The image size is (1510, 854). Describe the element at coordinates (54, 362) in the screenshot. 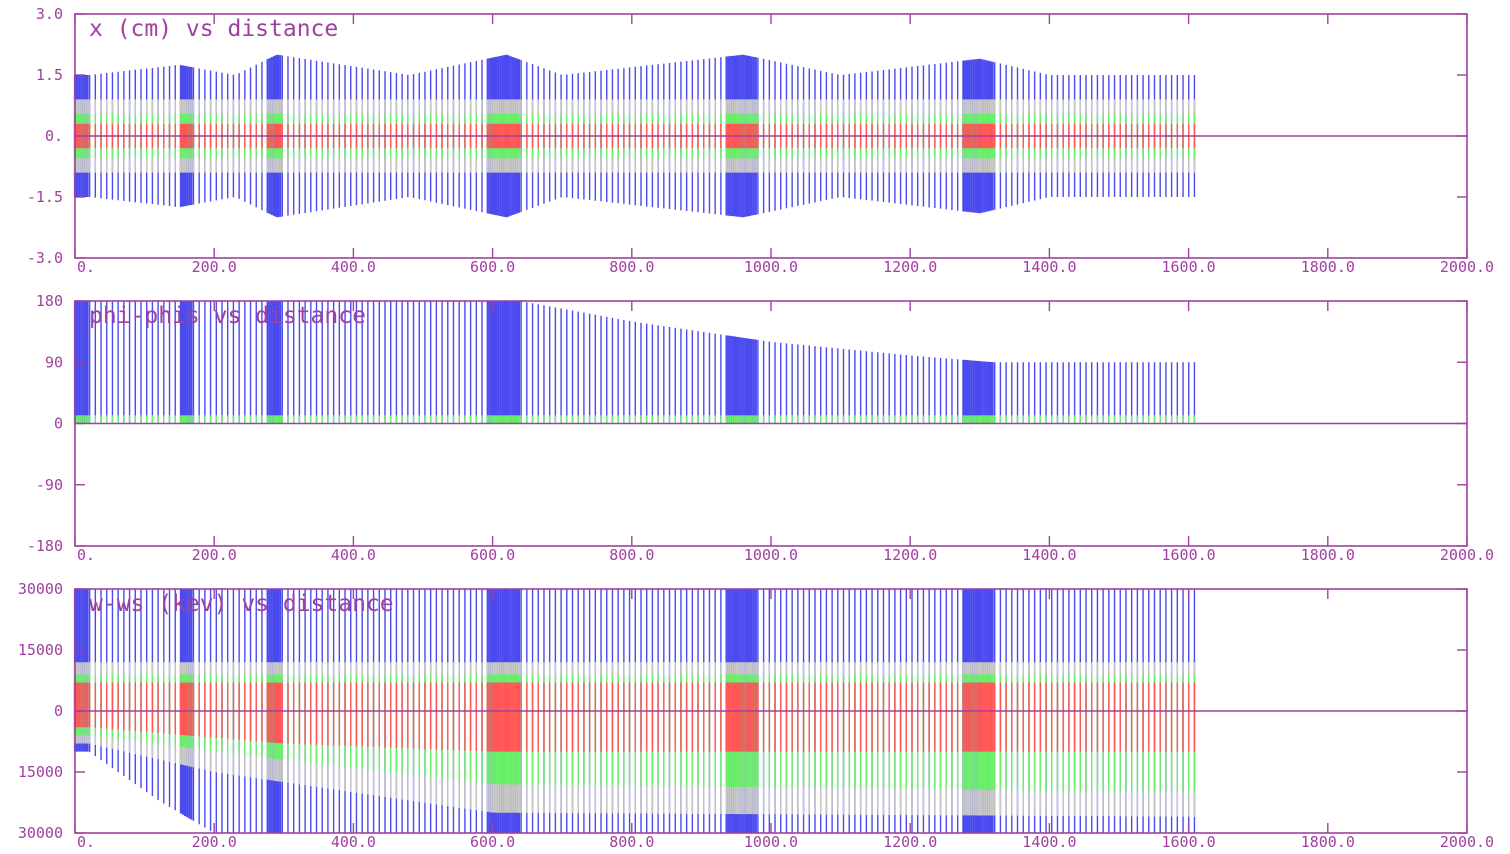

I see `y-tick-label: 90` at that location.